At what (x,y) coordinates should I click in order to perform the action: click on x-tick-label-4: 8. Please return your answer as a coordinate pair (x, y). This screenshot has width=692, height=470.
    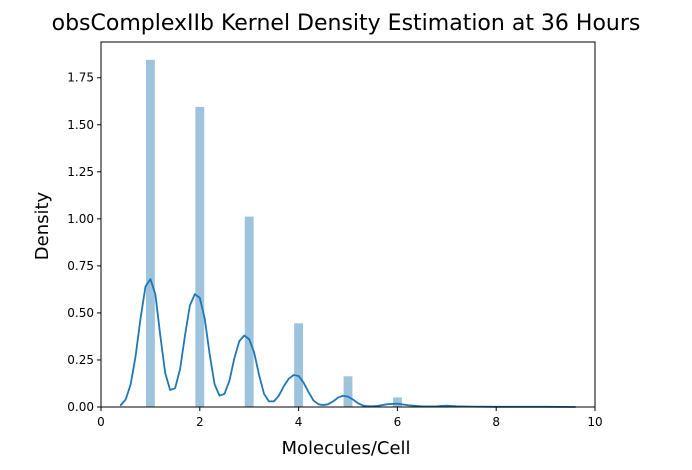
    Looking at the image, I should click on (496, 422).